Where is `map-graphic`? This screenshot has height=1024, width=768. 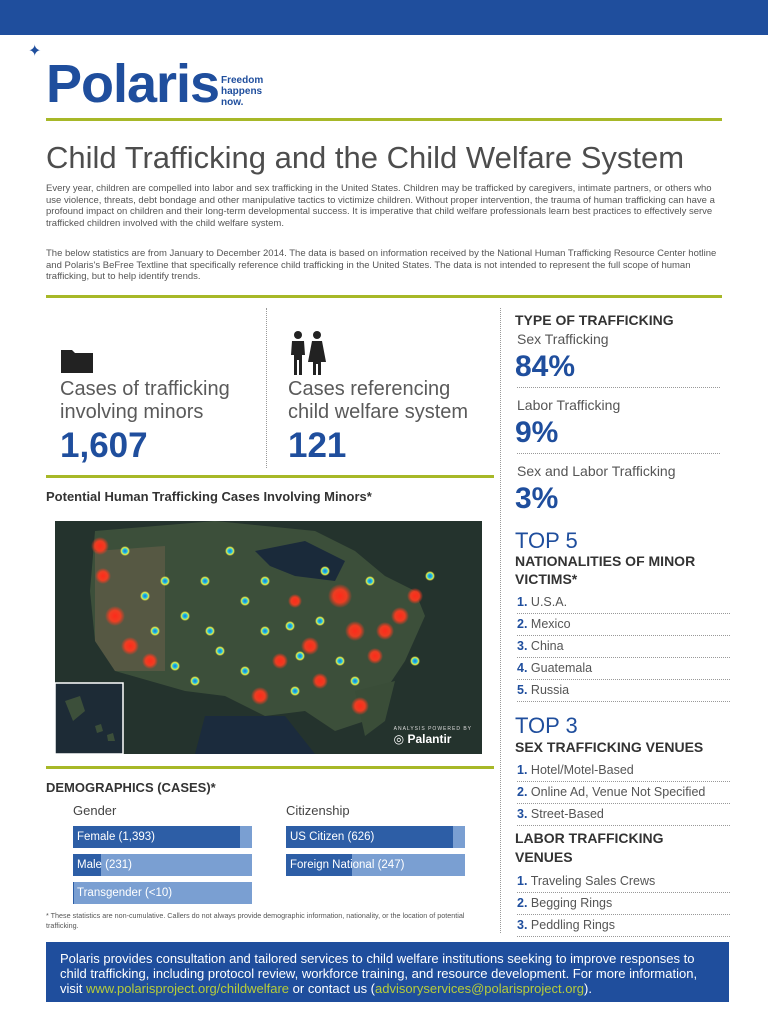 map-graphic is located at coordinates (268, 637).